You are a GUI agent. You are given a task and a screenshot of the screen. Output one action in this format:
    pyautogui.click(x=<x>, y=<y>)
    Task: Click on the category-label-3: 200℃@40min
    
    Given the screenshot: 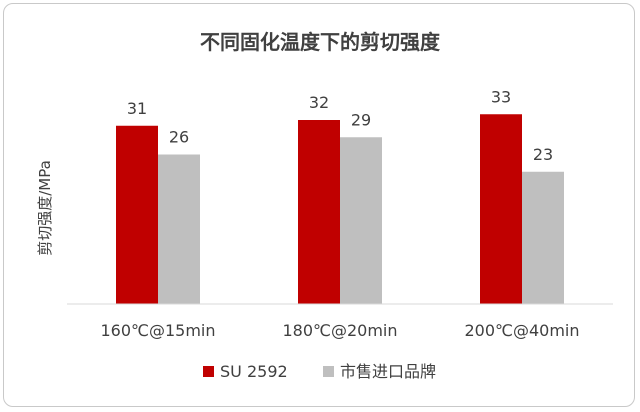 What is the action you would take?
    pyautogui.click(x=521, y=330)
    